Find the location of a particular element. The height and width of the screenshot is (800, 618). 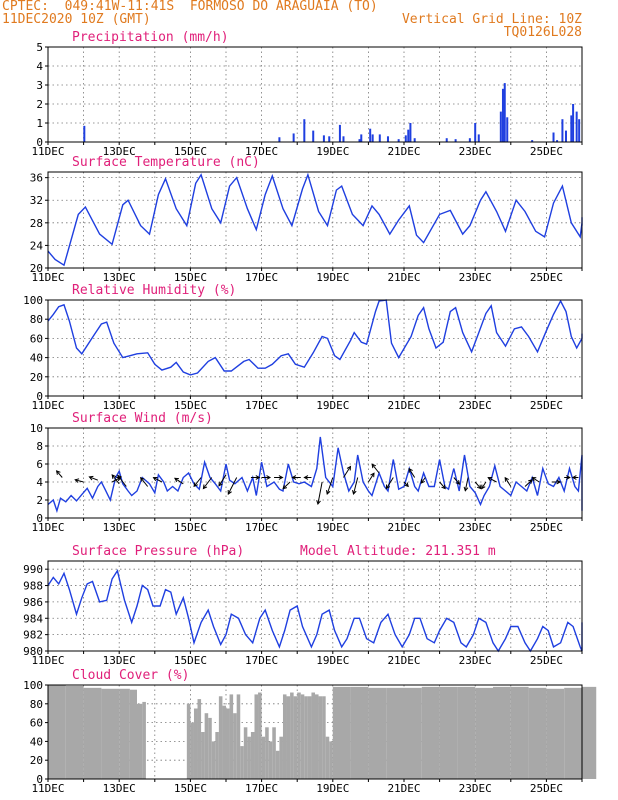

cloud-ytick-label: 80 is located at coordinates (36, 704).